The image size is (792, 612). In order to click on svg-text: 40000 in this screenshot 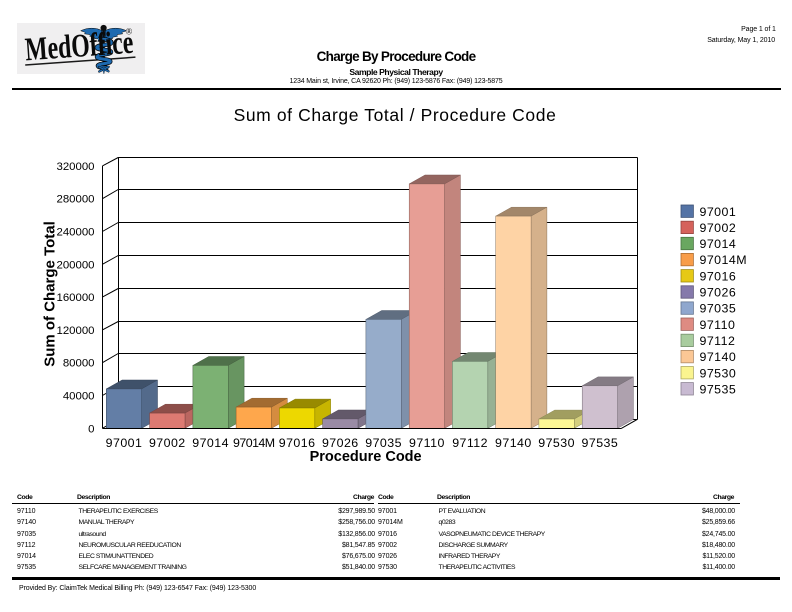, I will do `click(79, 397)`.